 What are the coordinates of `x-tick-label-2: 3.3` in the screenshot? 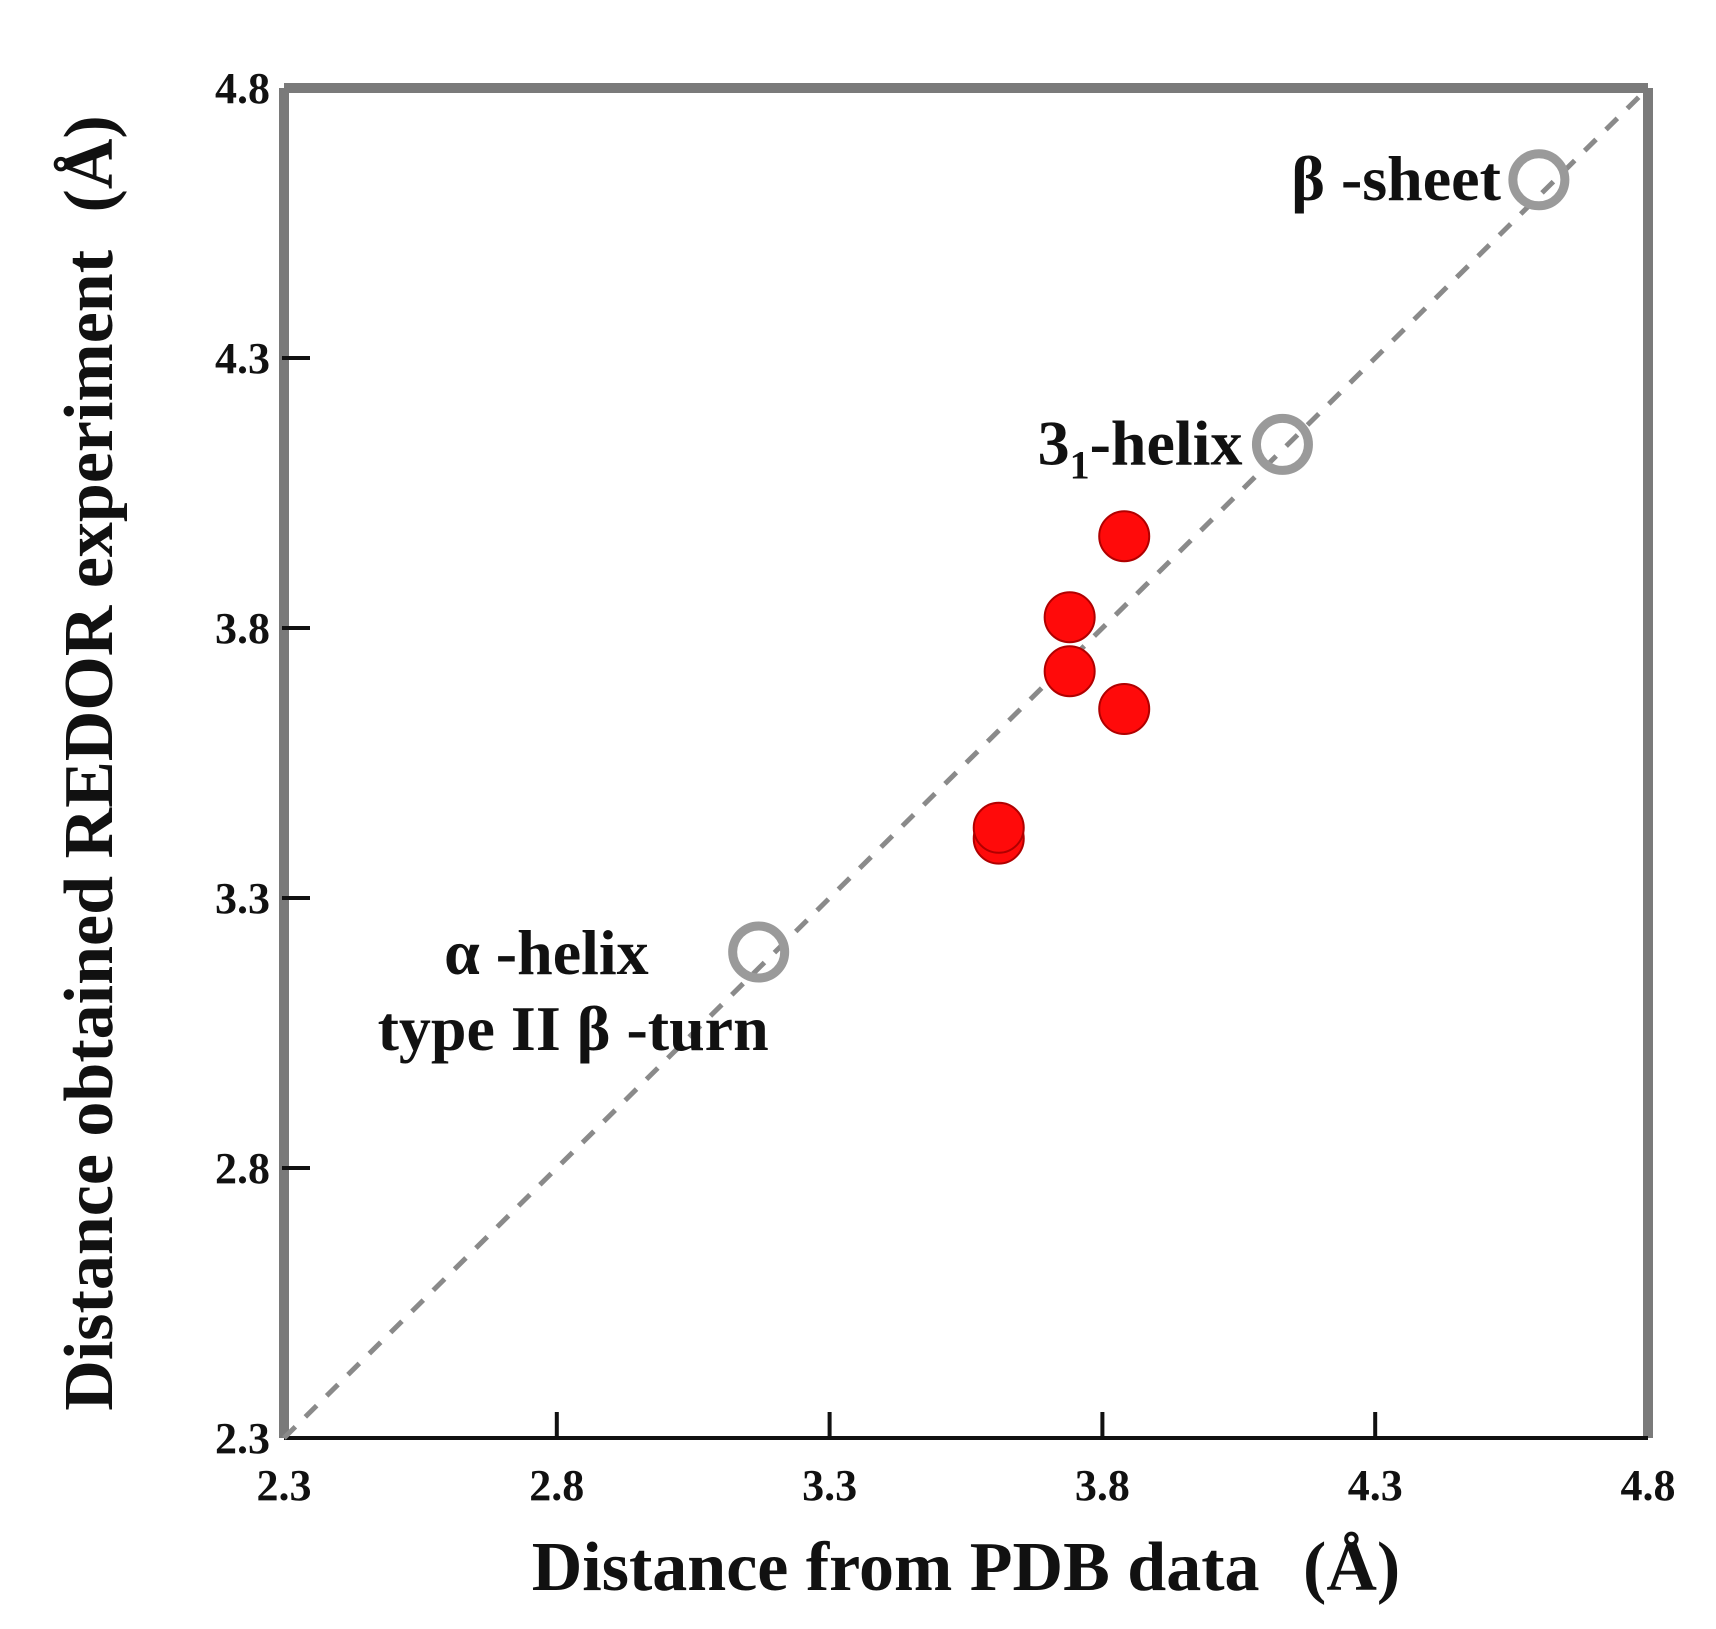 It's located at (829, 1485).